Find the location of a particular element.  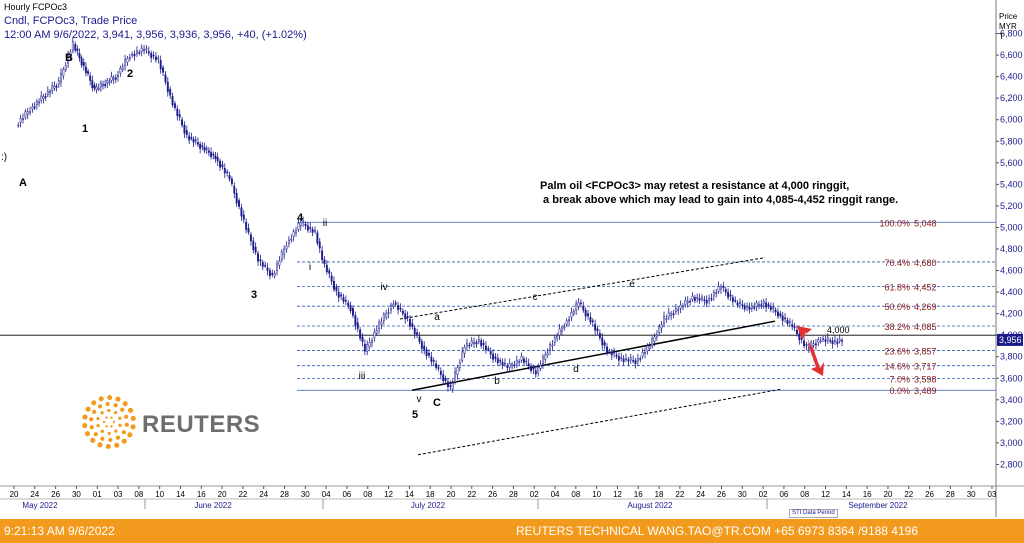

x-tick-label: 08 is located at coordinates (138, 494).